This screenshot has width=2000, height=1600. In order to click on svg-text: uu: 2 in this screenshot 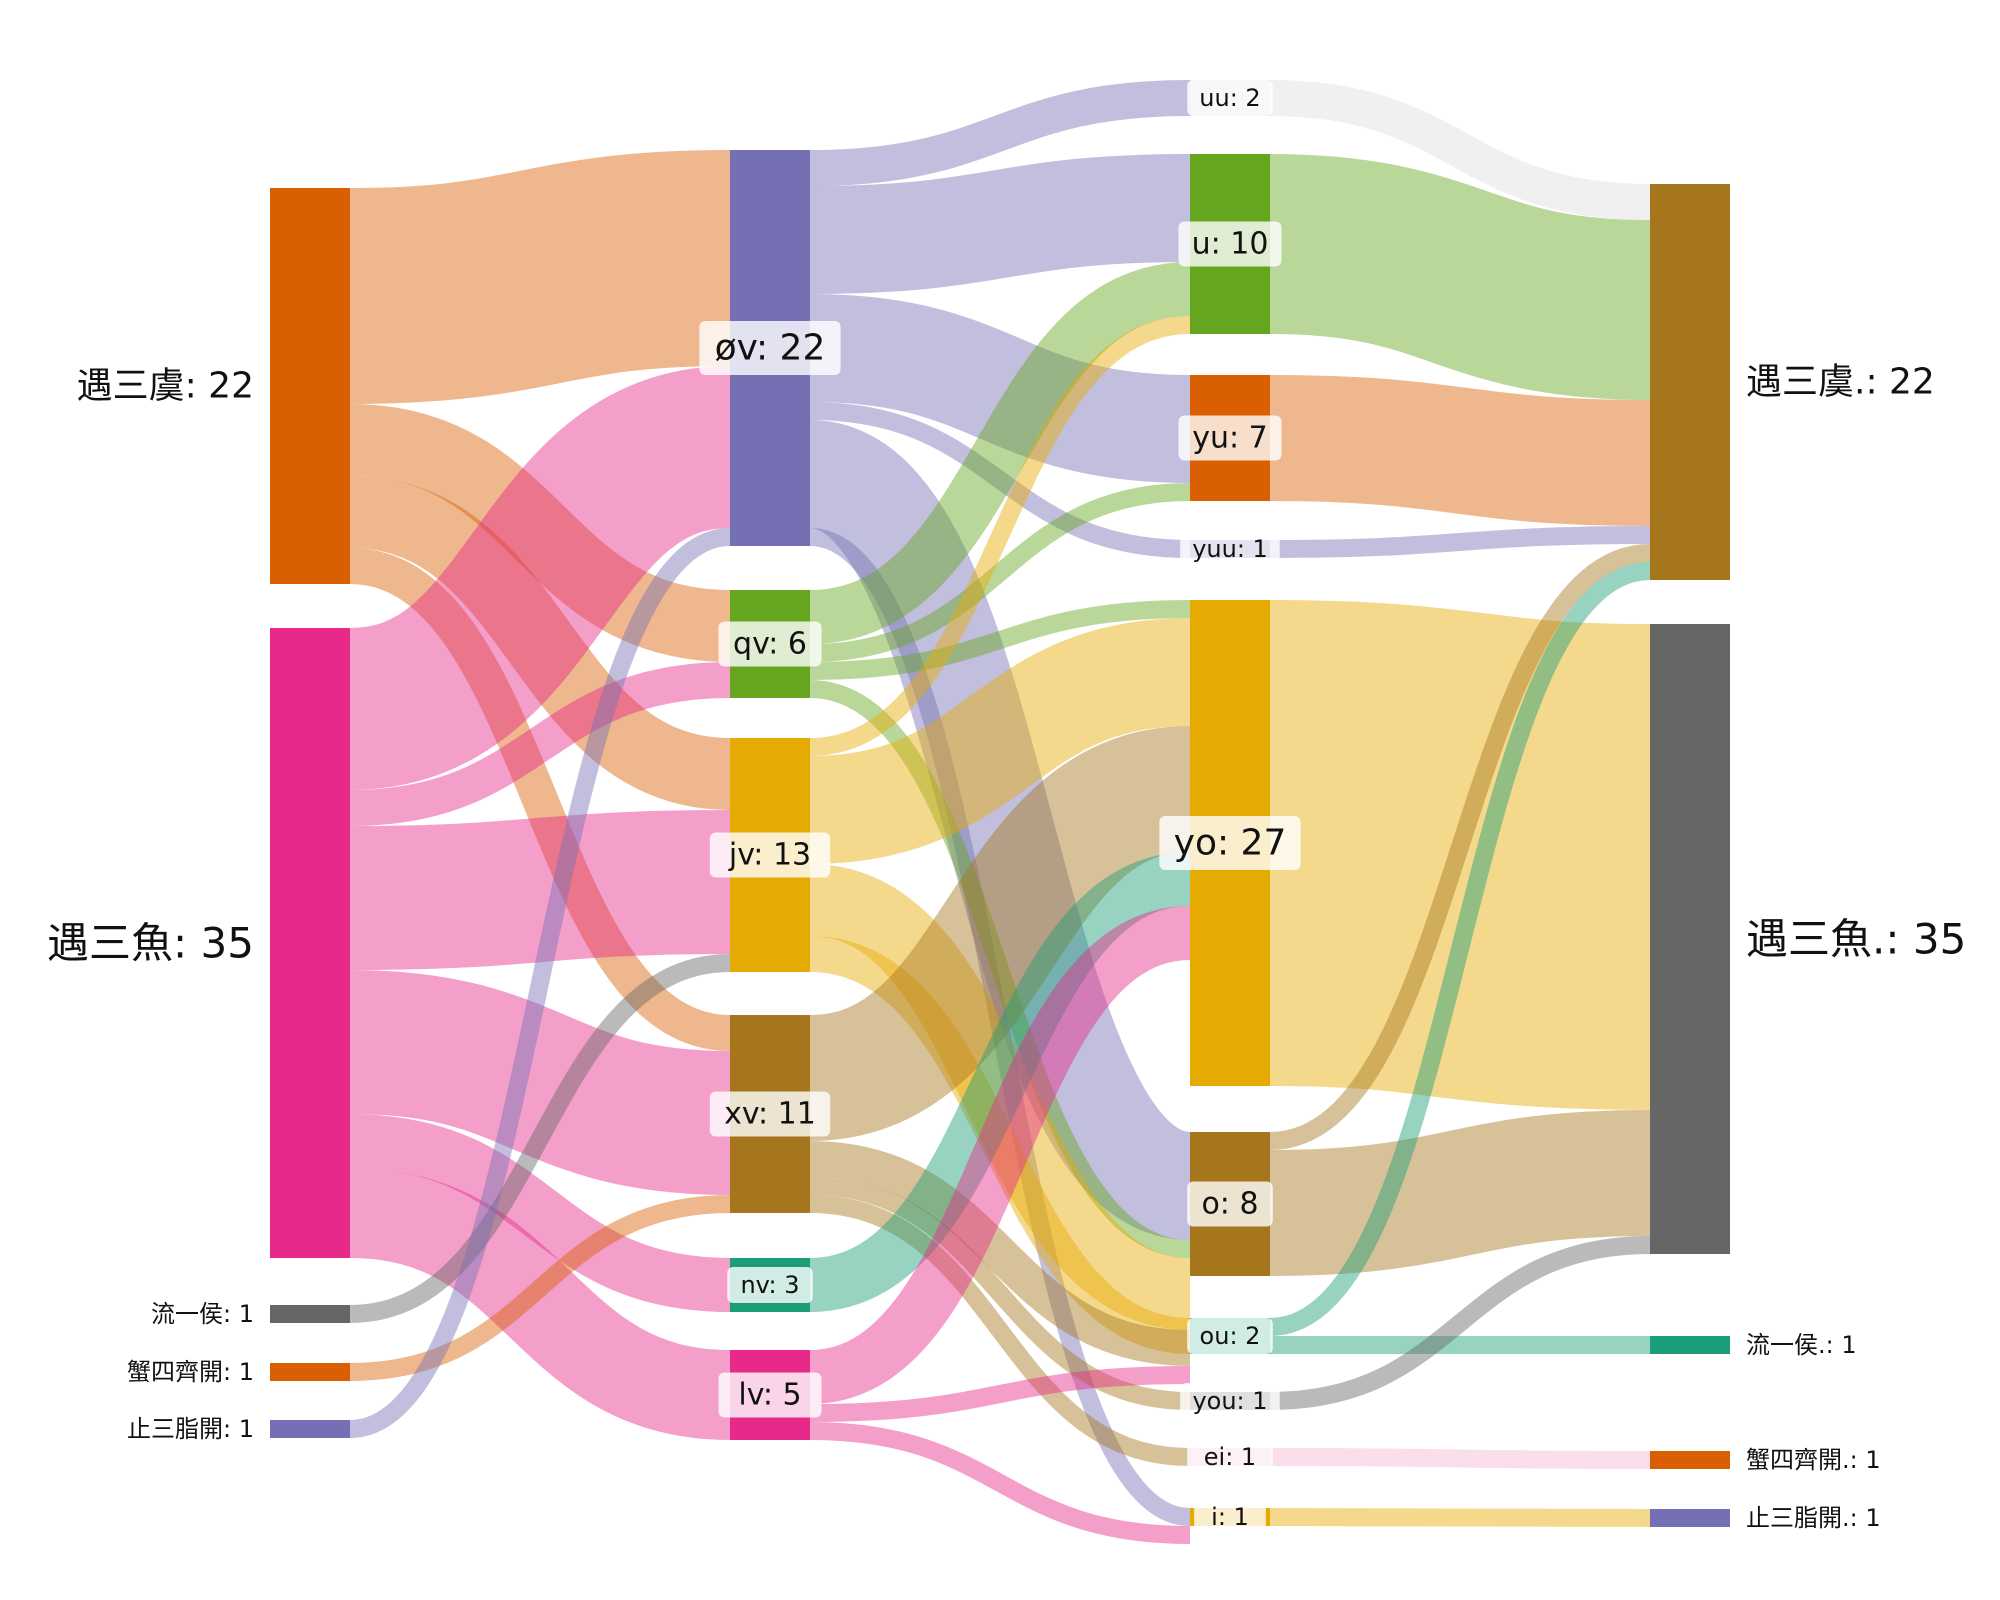, I will do `click(1229, 98)`.